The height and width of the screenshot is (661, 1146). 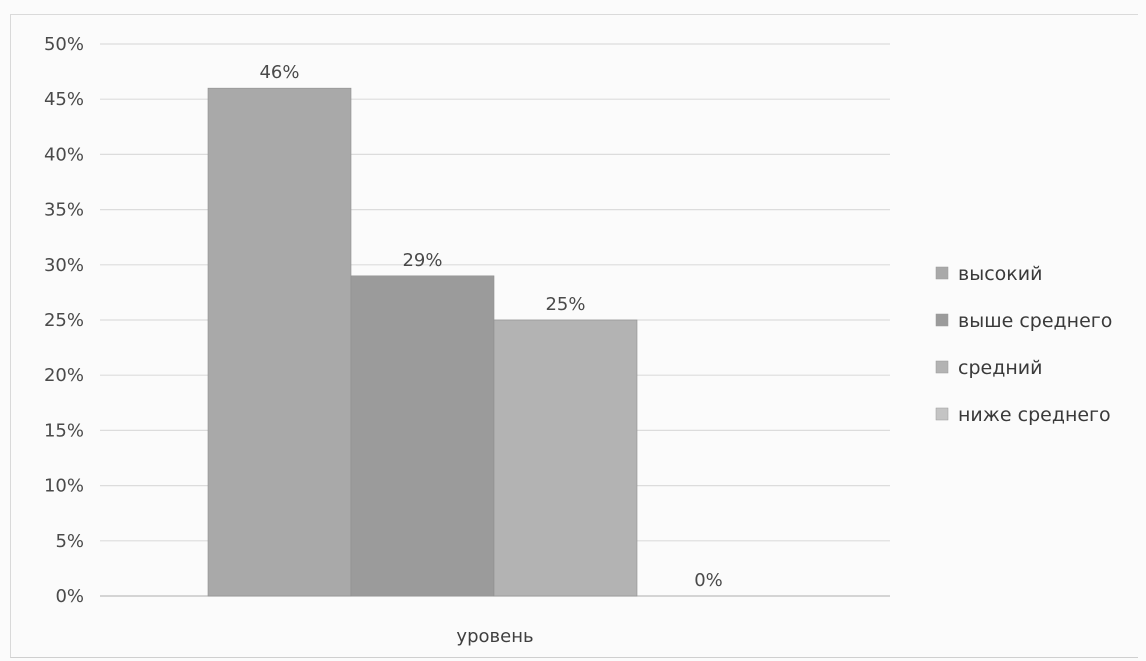 I want to click on y-tick-label: 15%, so click(x=64, y=430).